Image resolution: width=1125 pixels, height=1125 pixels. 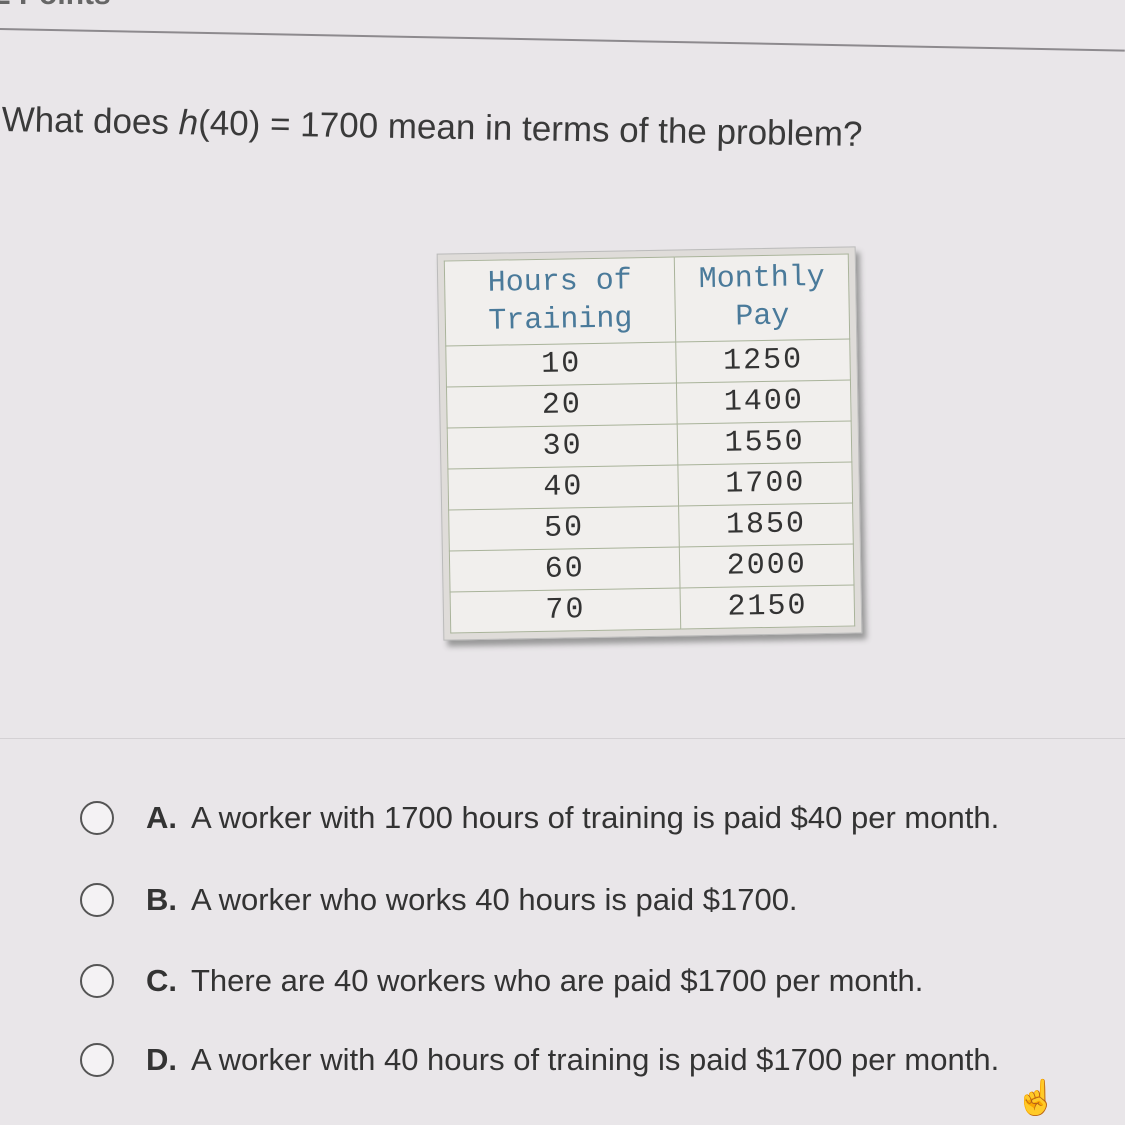 I want to click on points-label: 2 Points, so click(x=55, y=6).